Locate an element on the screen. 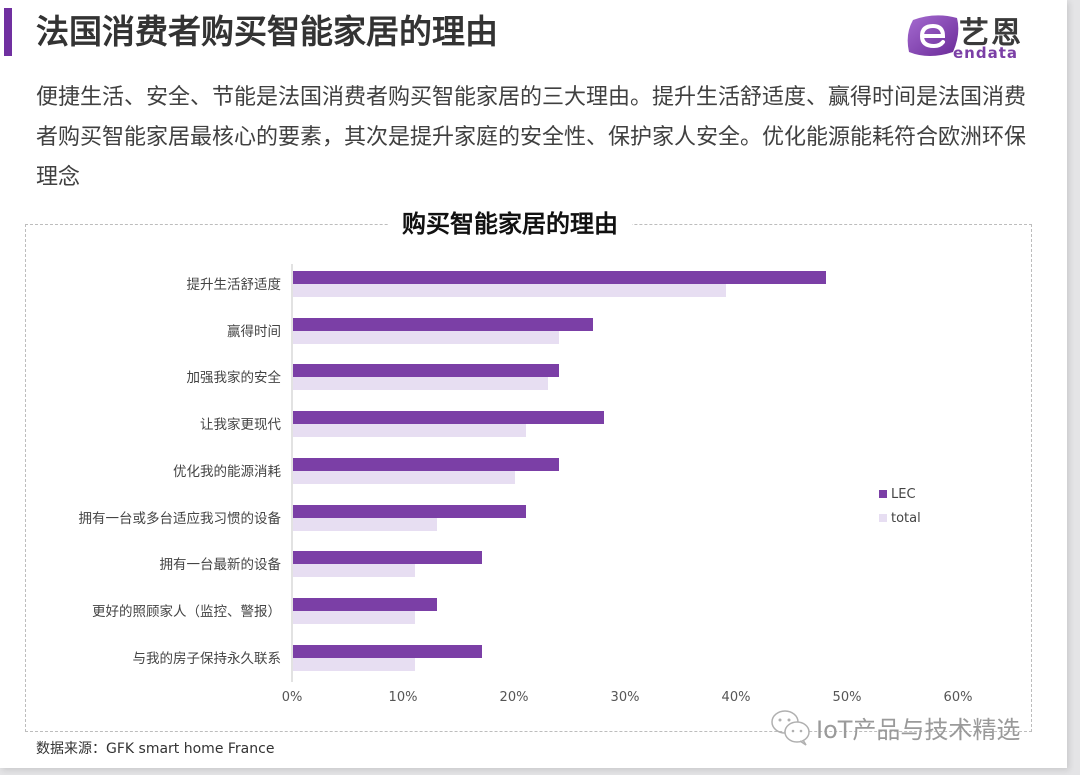  x-tick-label: 30% is located at coordinates (625, 697).